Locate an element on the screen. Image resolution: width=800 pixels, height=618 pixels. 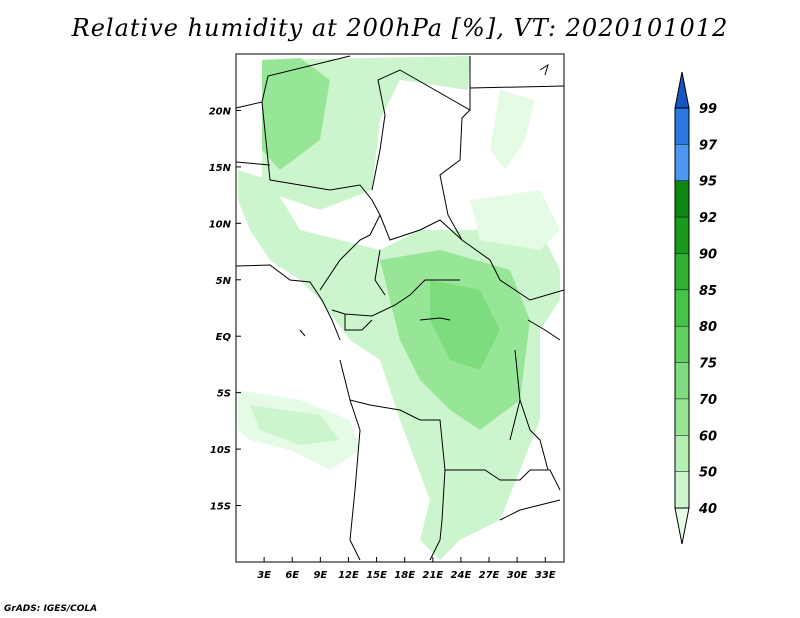
colorbar-label: 85 is located at coordinates (708, 291).